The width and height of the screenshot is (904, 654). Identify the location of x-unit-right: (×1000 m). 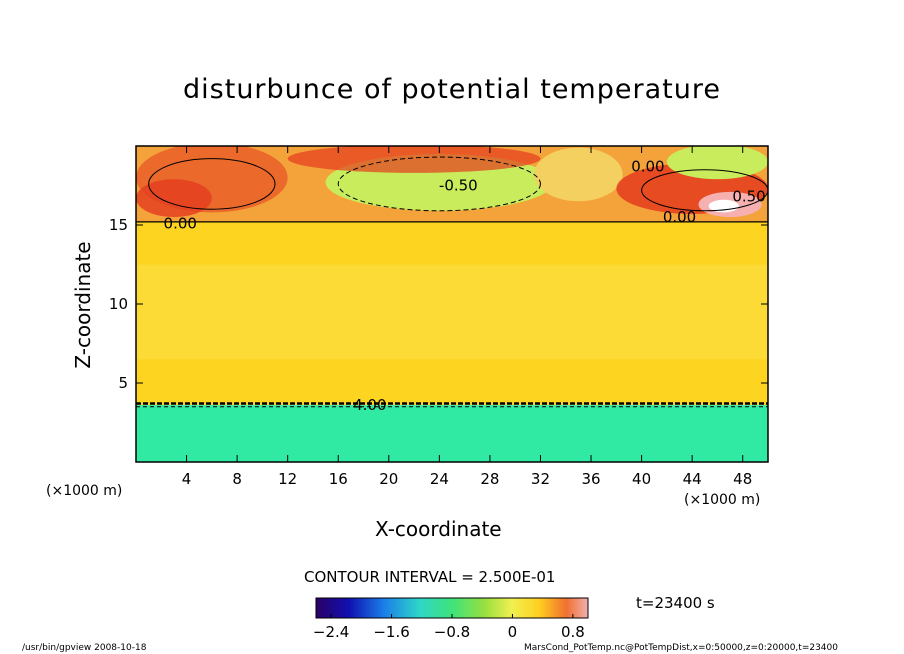
(722, 500).